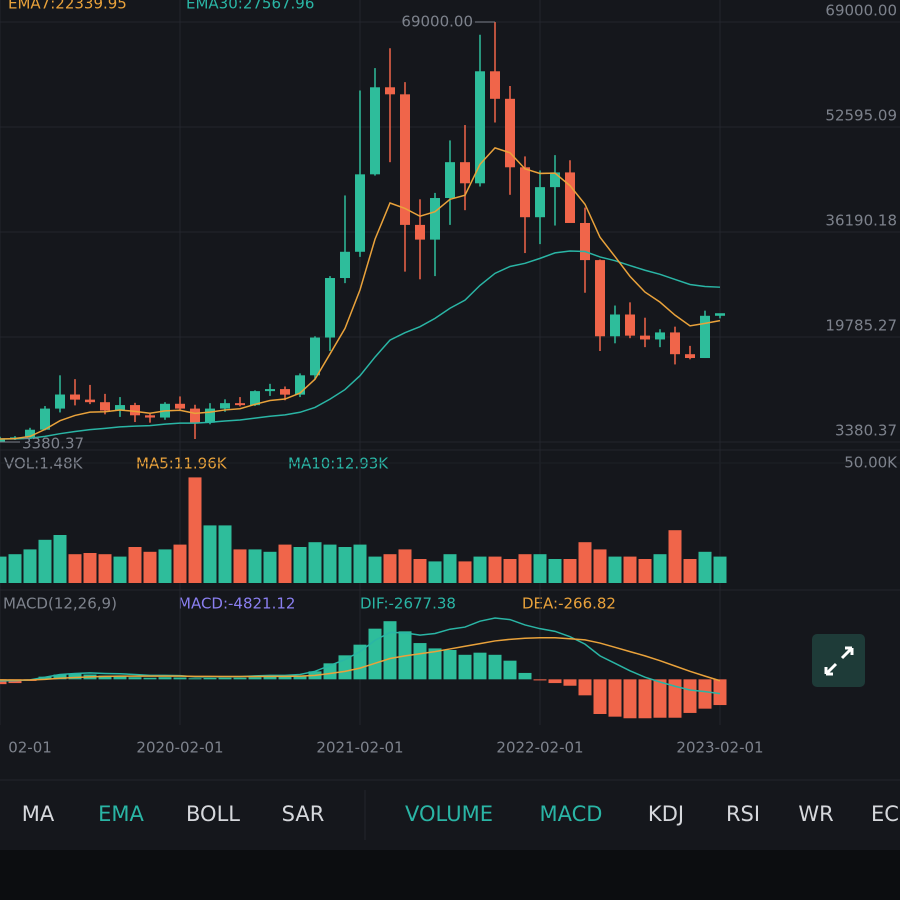  I want to click on y-tick-label: 3380.37, so click(866, 431).